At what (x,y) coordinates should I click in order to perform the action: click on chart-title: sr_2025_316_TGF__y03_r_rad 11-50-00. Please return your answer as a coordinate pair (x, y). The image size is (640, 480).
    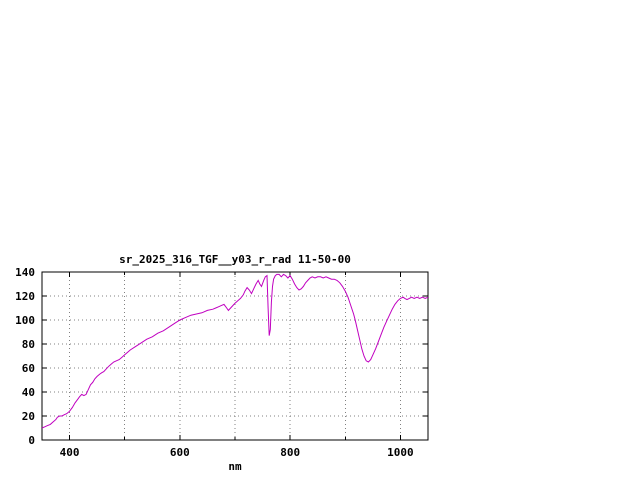
    Looking at the image, I should click on (235, 259).